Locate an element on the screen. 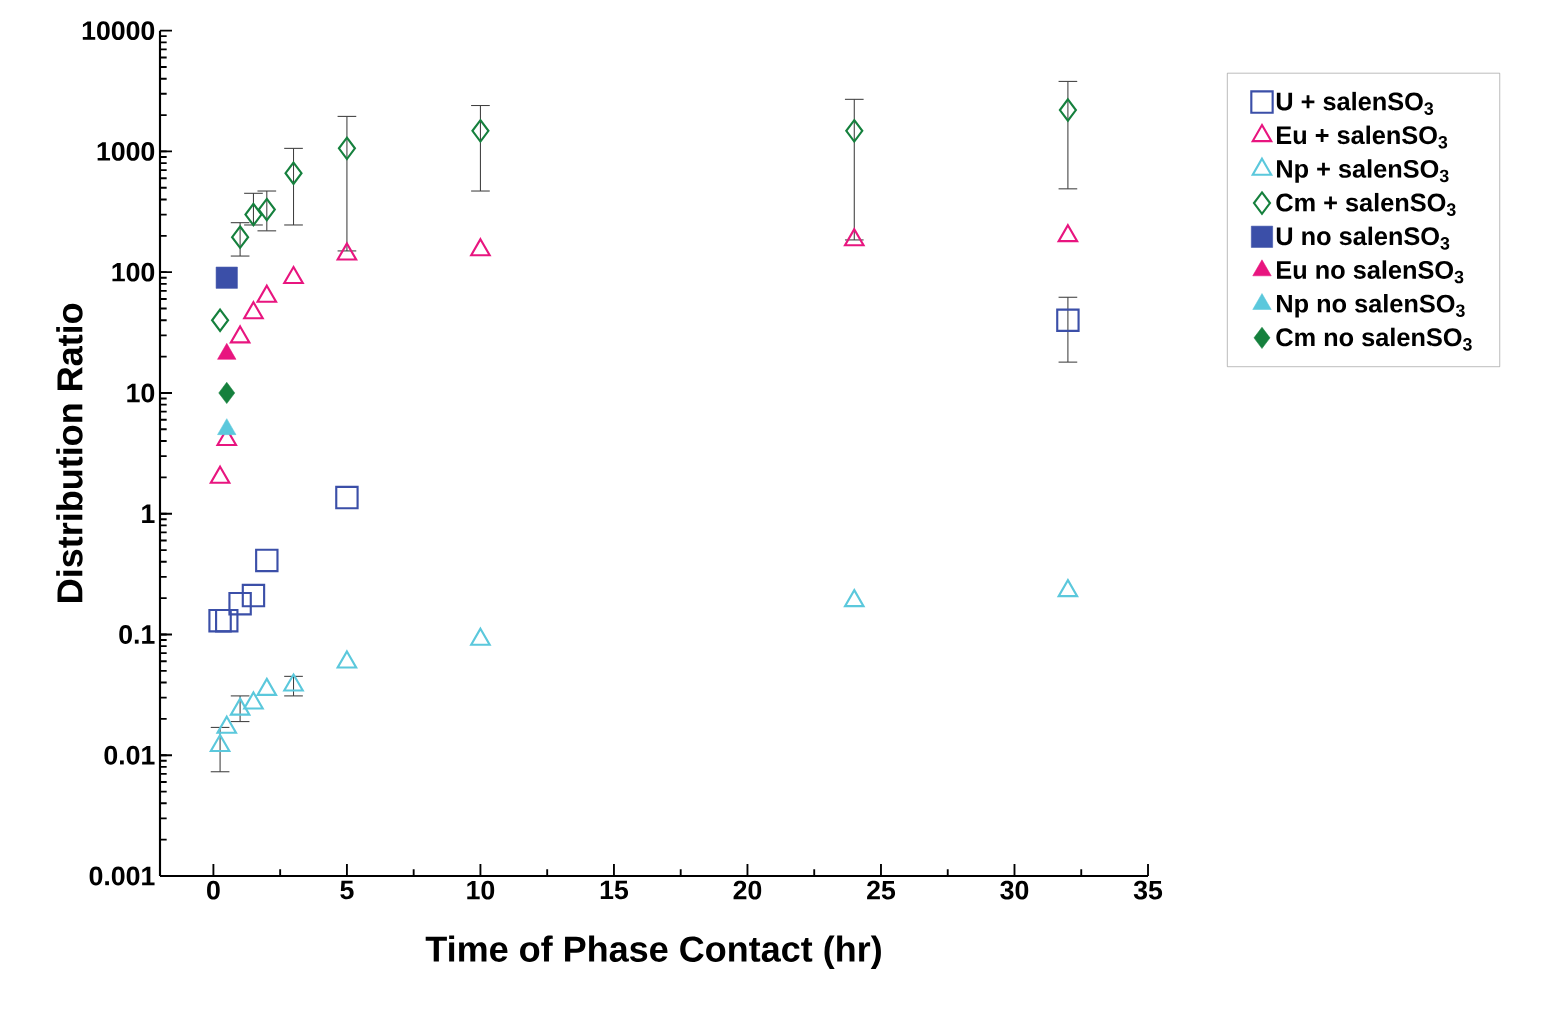  y-tick-label: 0.01 is located at coordinates (129, 755).